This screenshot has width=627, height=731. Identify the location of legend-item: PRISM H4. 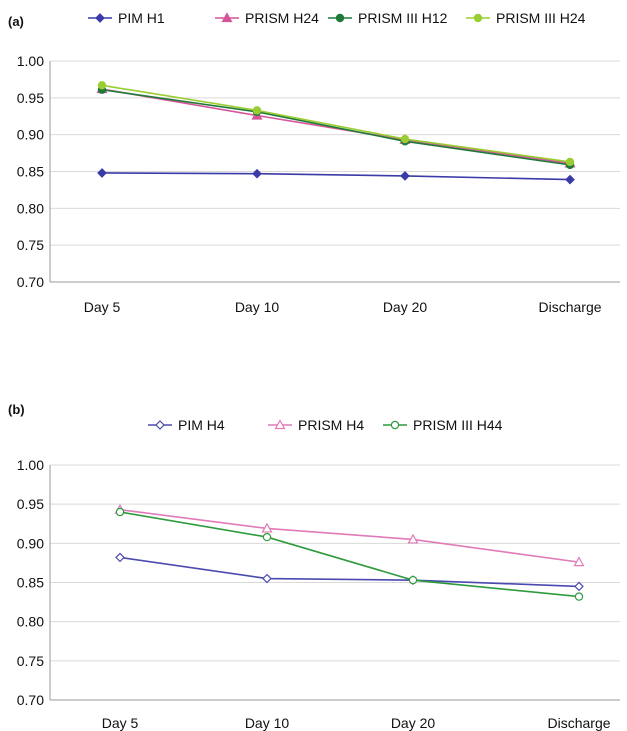
(316, 425).